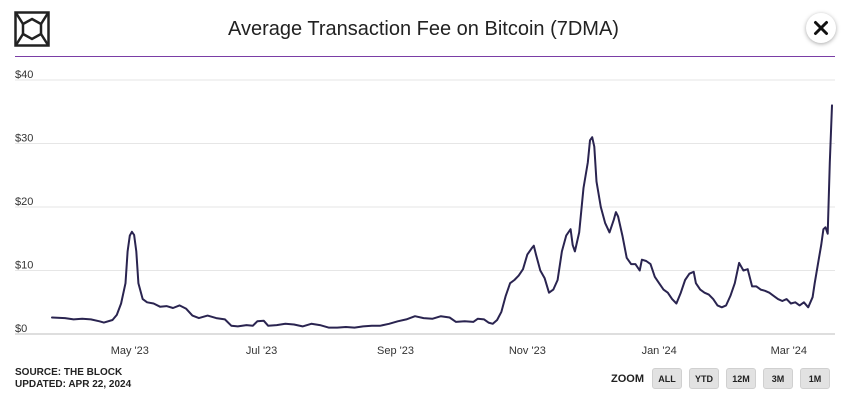  What do you see at coordinates (527, 351) in the screenshot?
I see `x-tick-label: Nov '23` at bounding box center [527, 351].